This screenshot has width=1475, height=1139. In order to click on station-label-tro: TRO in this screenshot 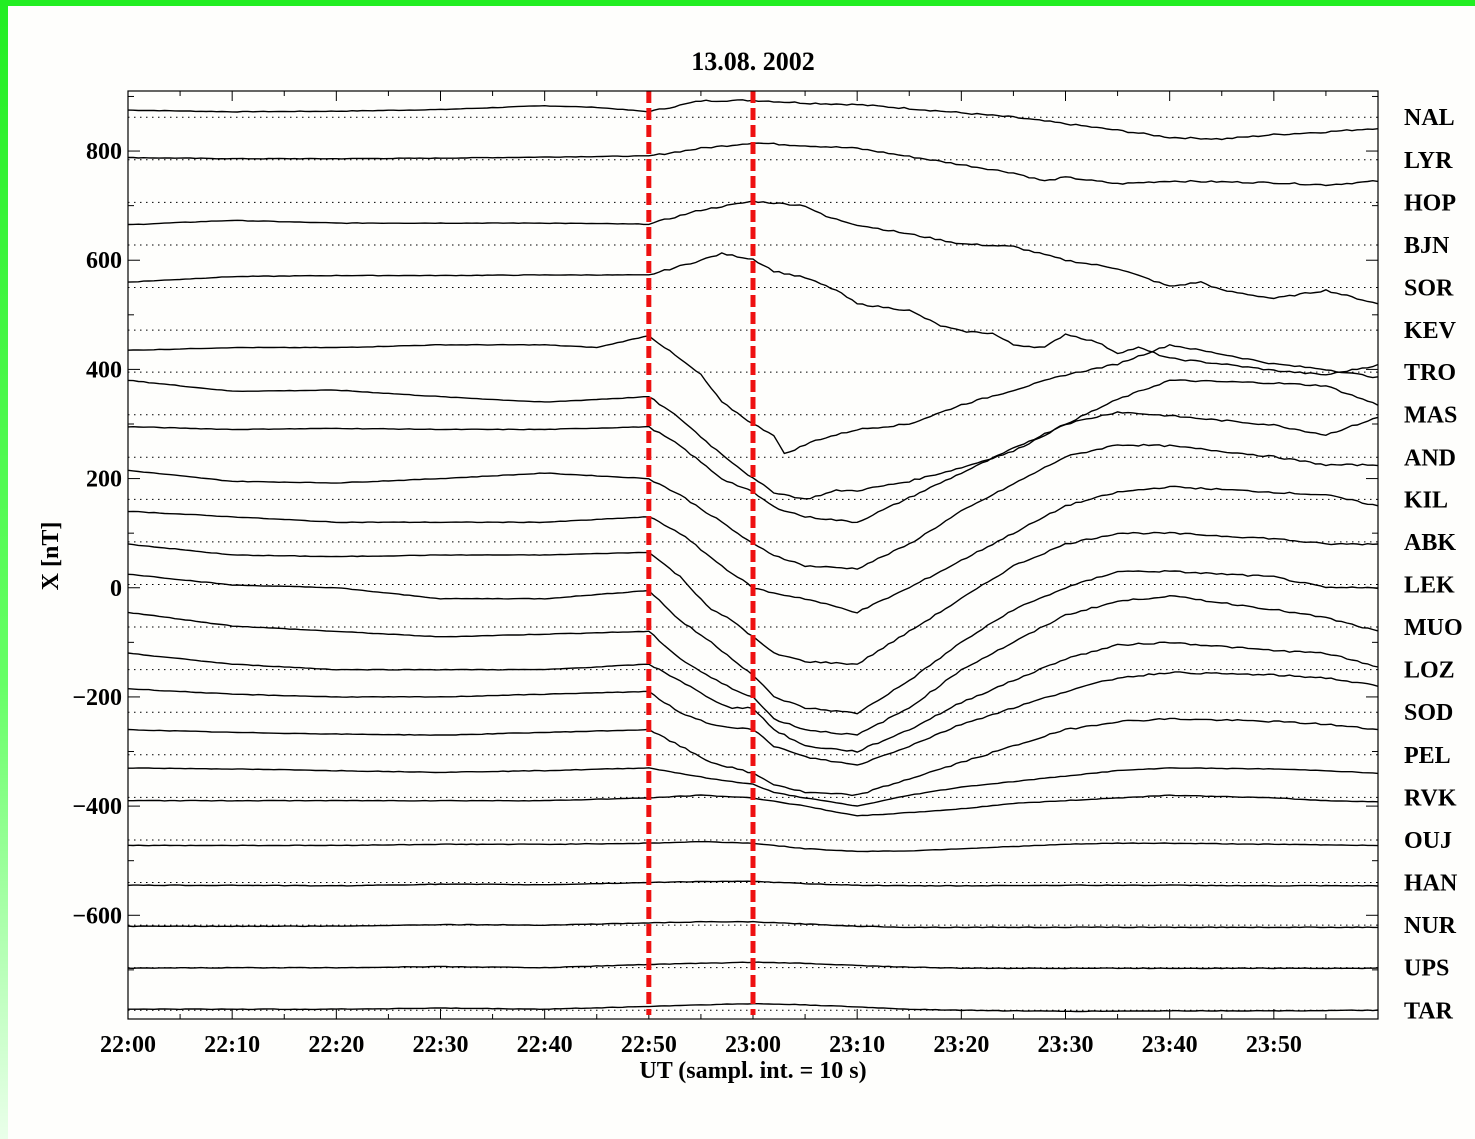, I will do `click(1430, 373)`.